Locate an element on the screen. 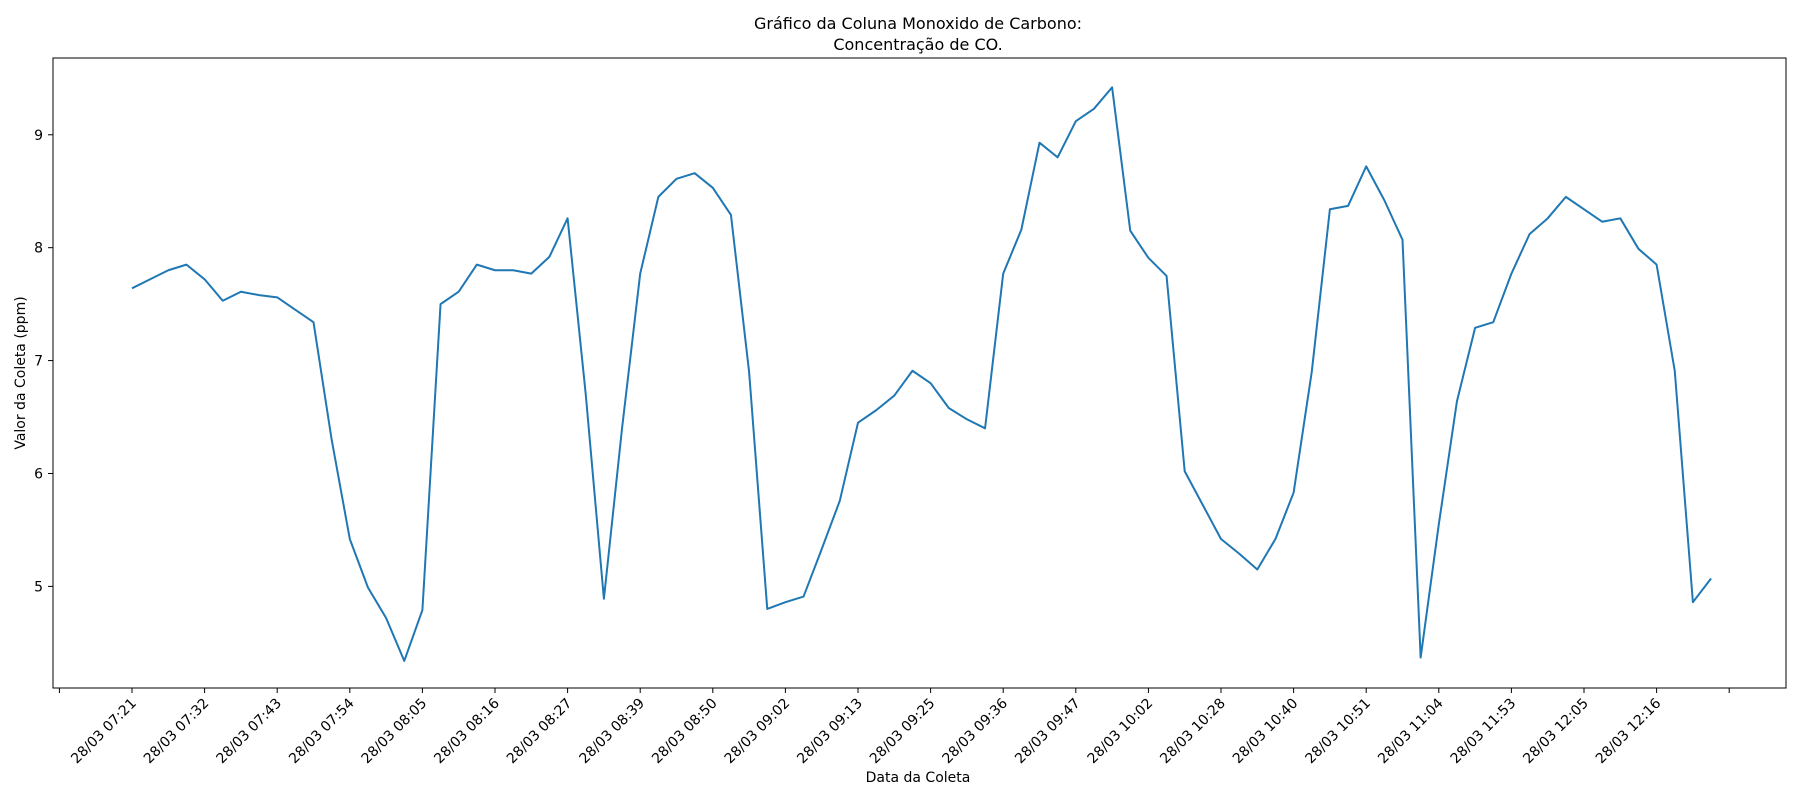  y-tick-label: 6 is located at coordinates (38, 474).